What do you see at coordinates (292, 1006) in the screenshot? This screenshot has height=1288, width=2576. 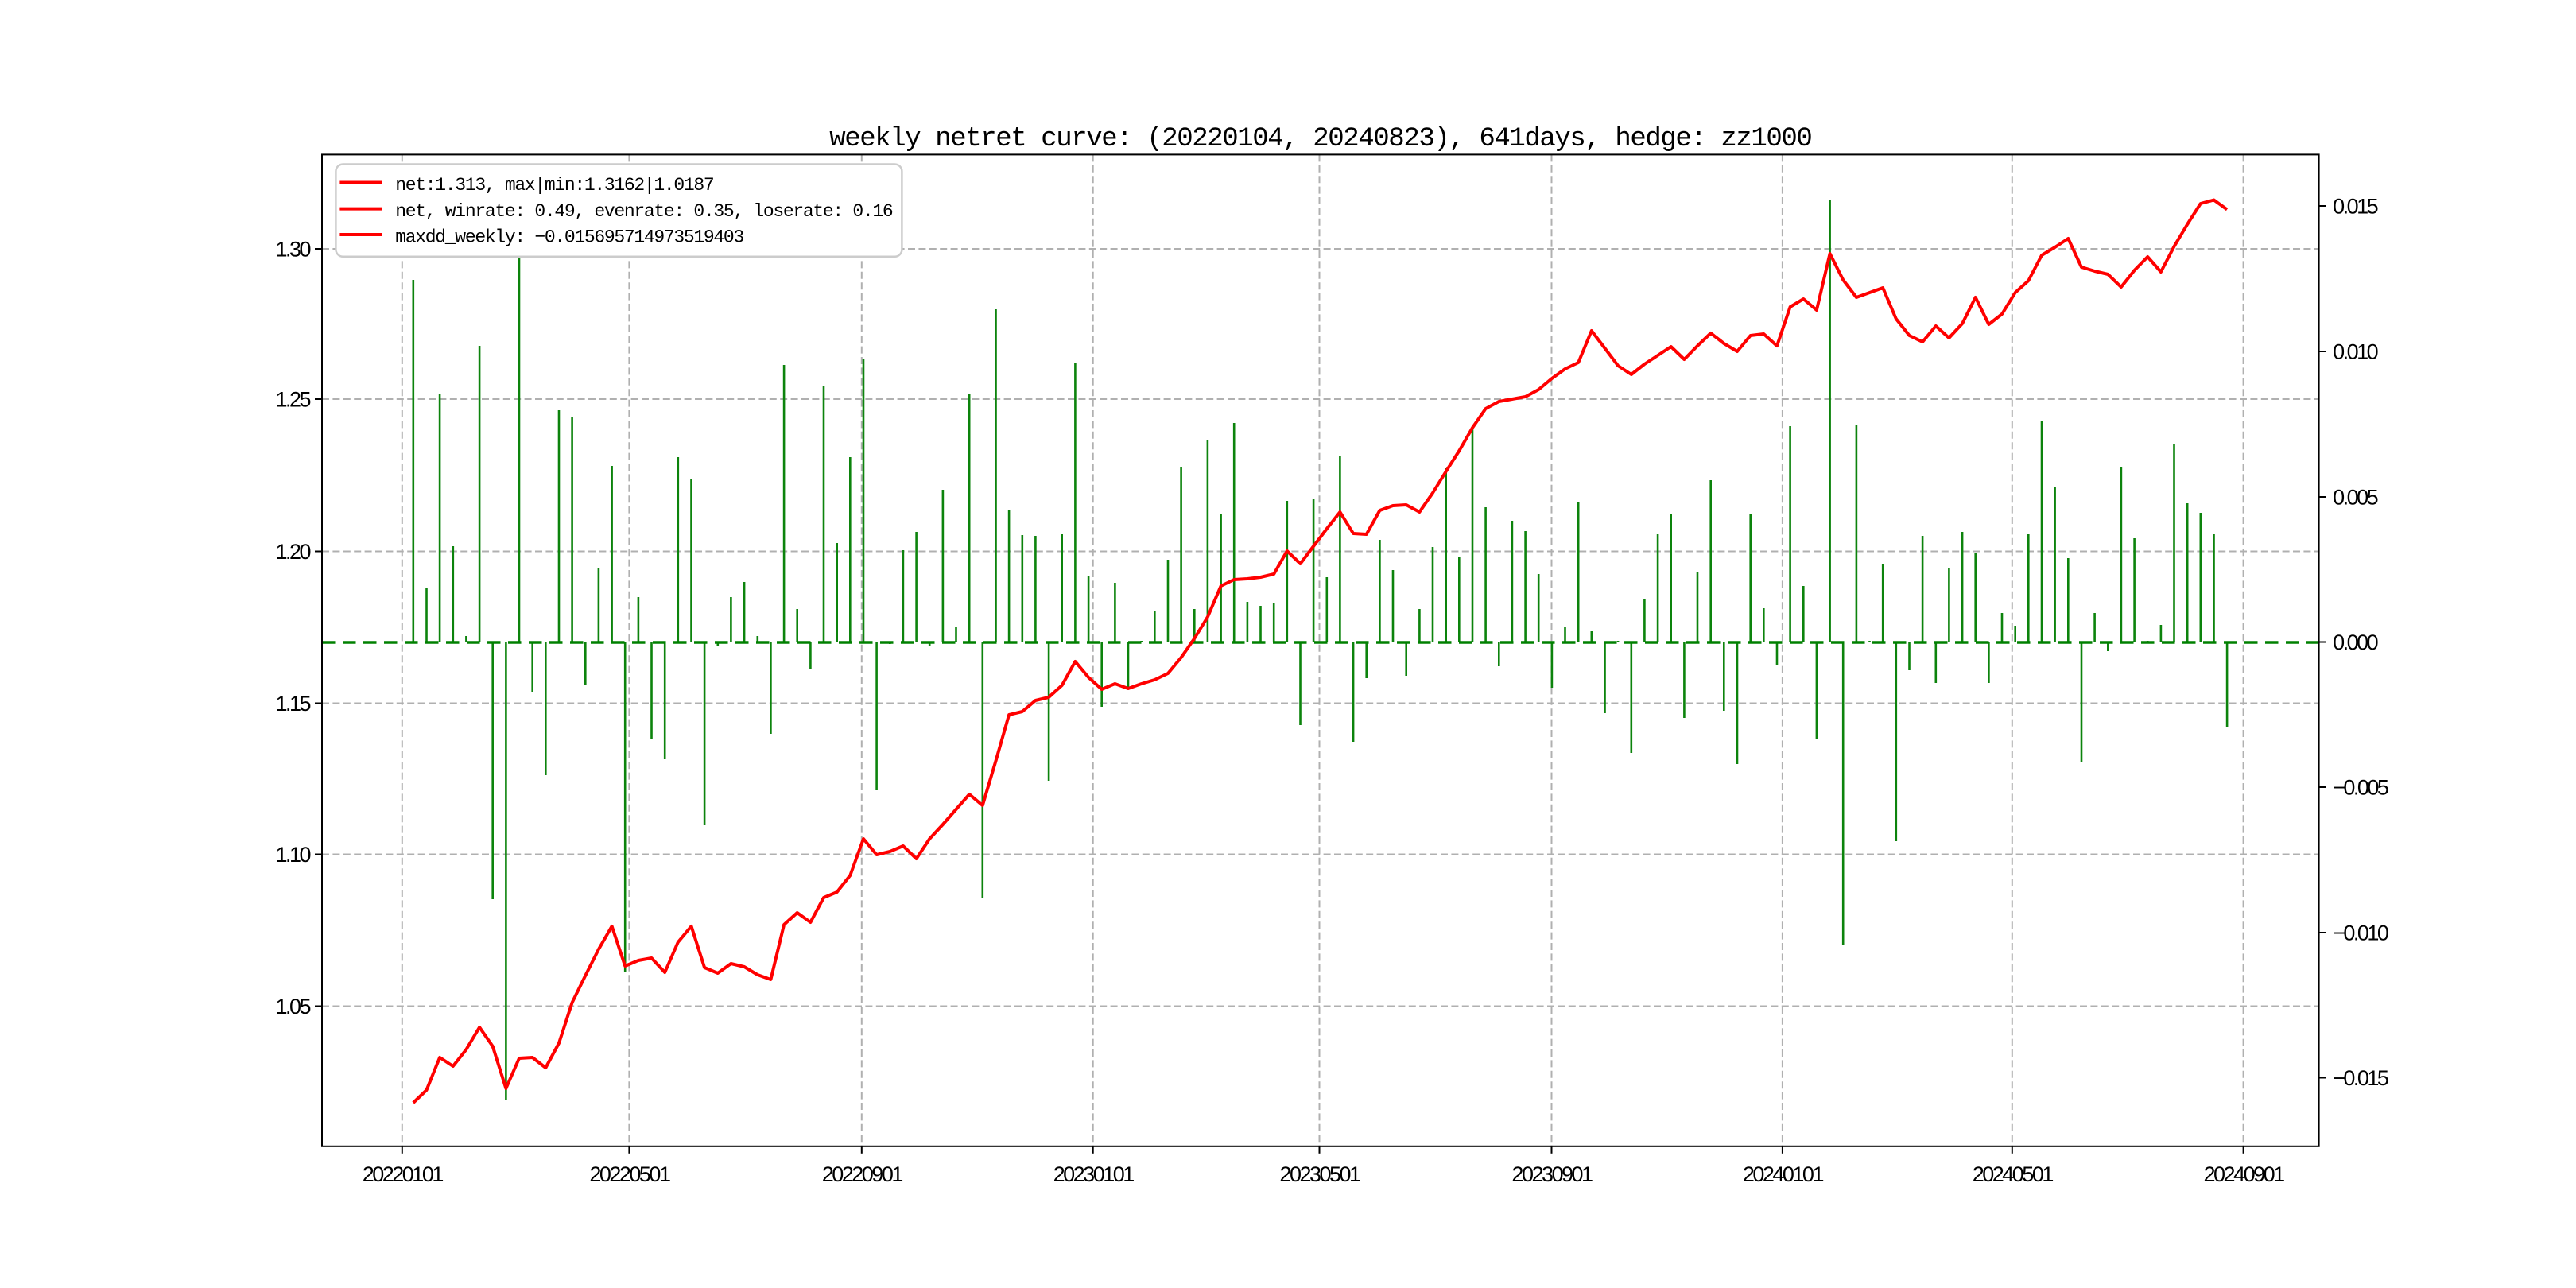 I see `svg-text: 1.05` at bounding box center [292, 1006].